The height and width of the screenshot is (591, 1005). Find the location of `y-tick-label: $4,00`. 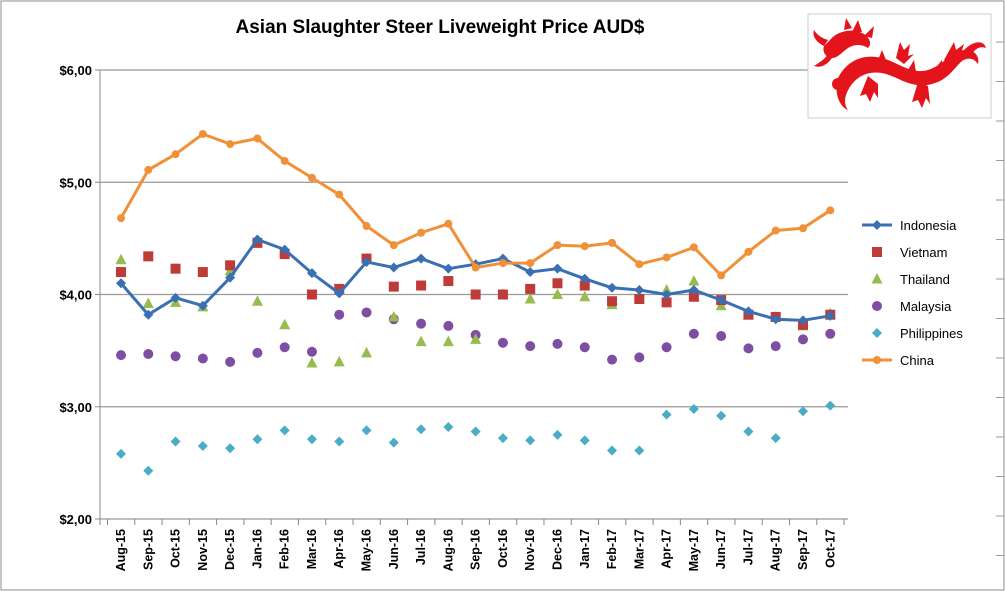

y-tick-label: $4,00 is located at coordinates (75, 295).